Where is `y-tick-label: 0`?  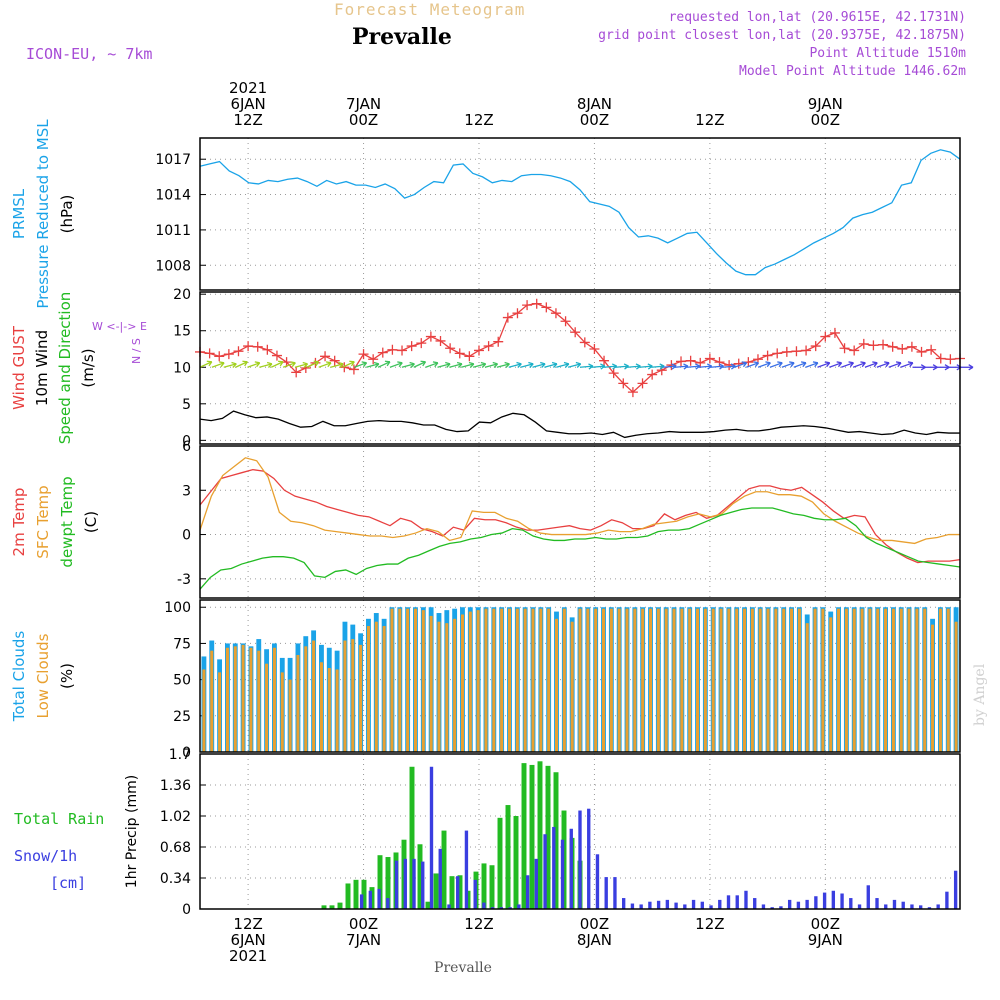 y-tick-label: 0 is located at coordinates (186, 753).